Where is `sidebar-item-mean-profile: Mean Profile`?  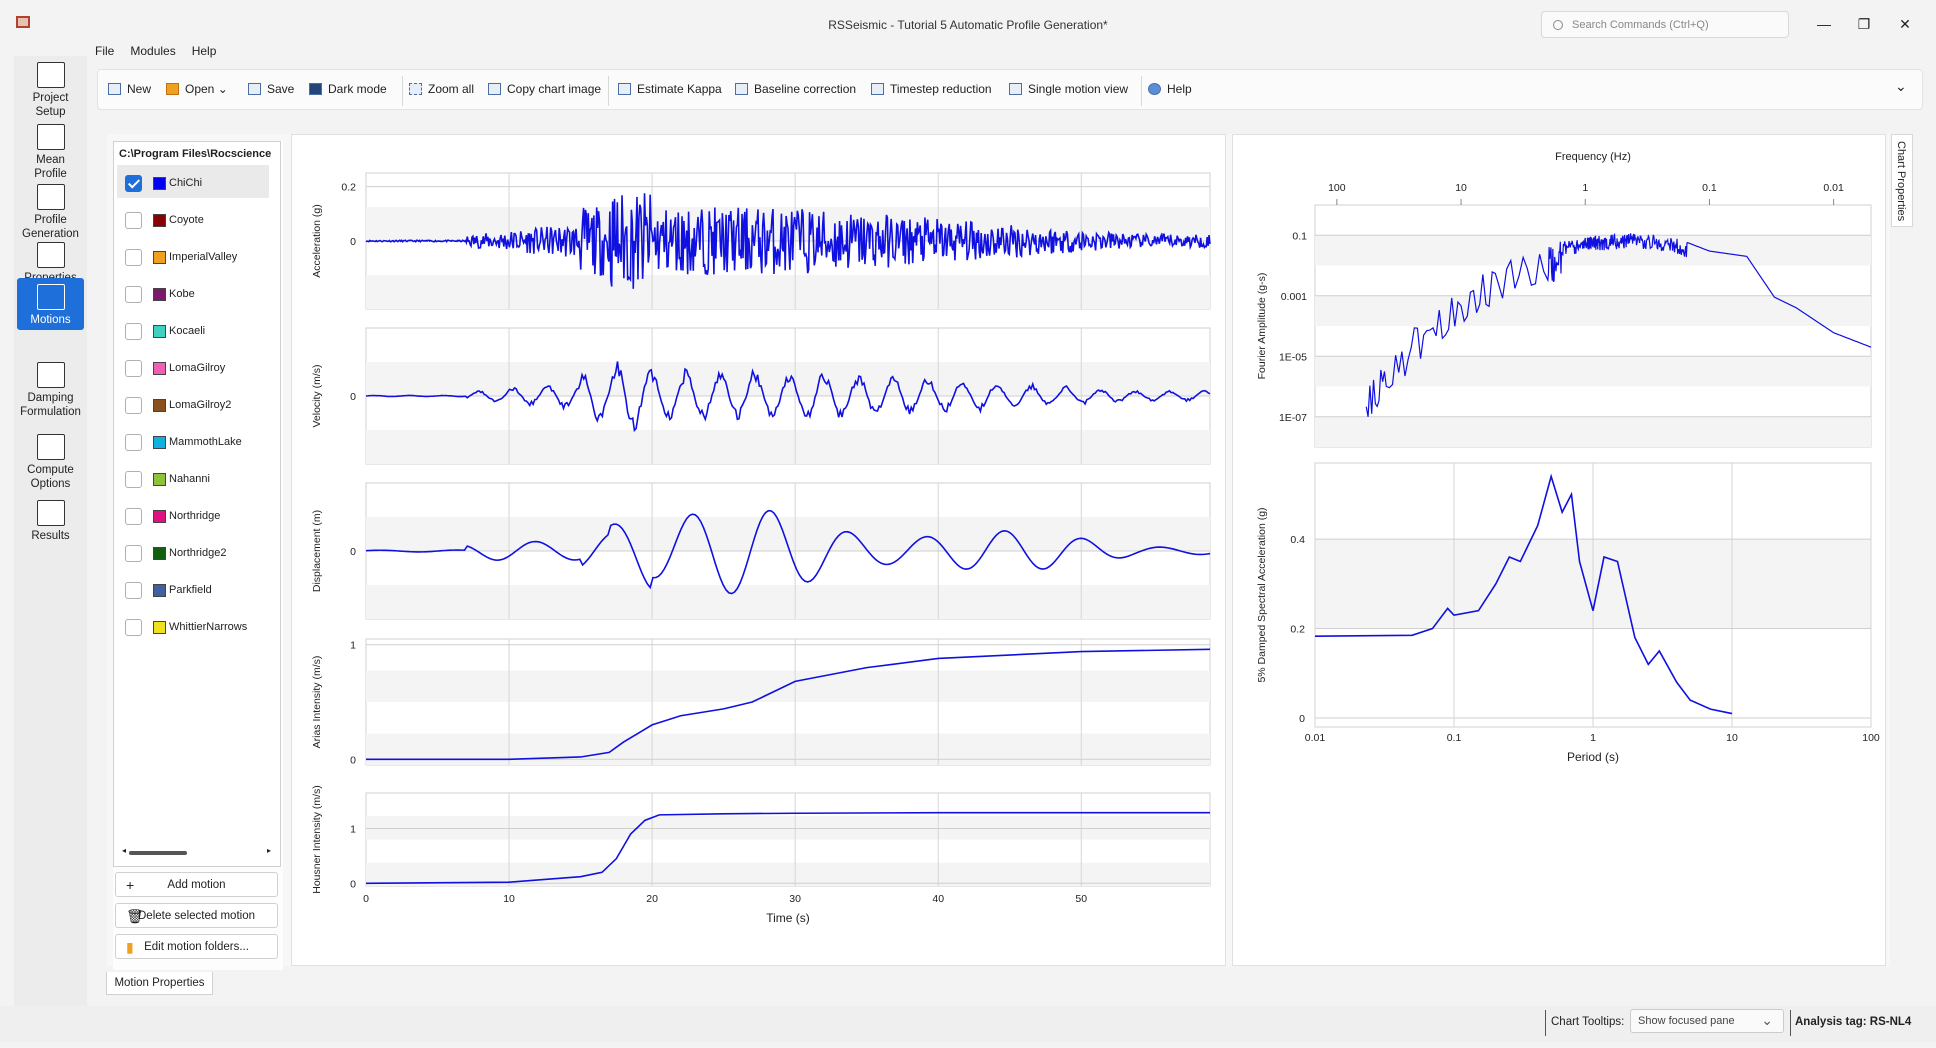 sidebar-item-mean-profile: Mean Profile is located at coordinates (50, 149).